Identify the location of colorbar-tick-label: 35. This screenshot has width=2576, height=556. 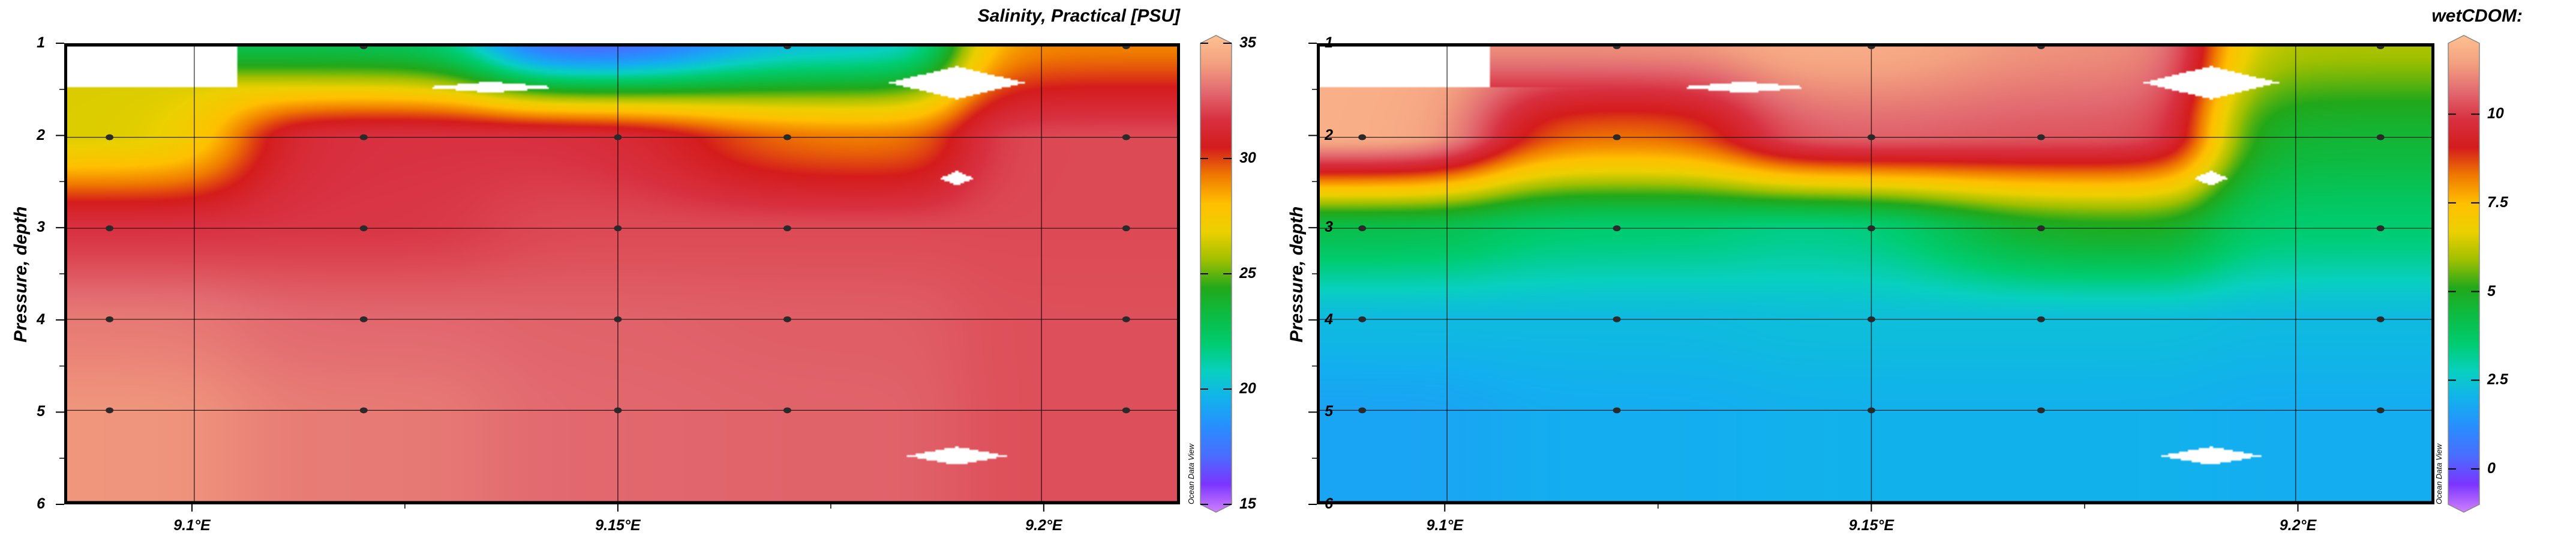
(1247, 42).